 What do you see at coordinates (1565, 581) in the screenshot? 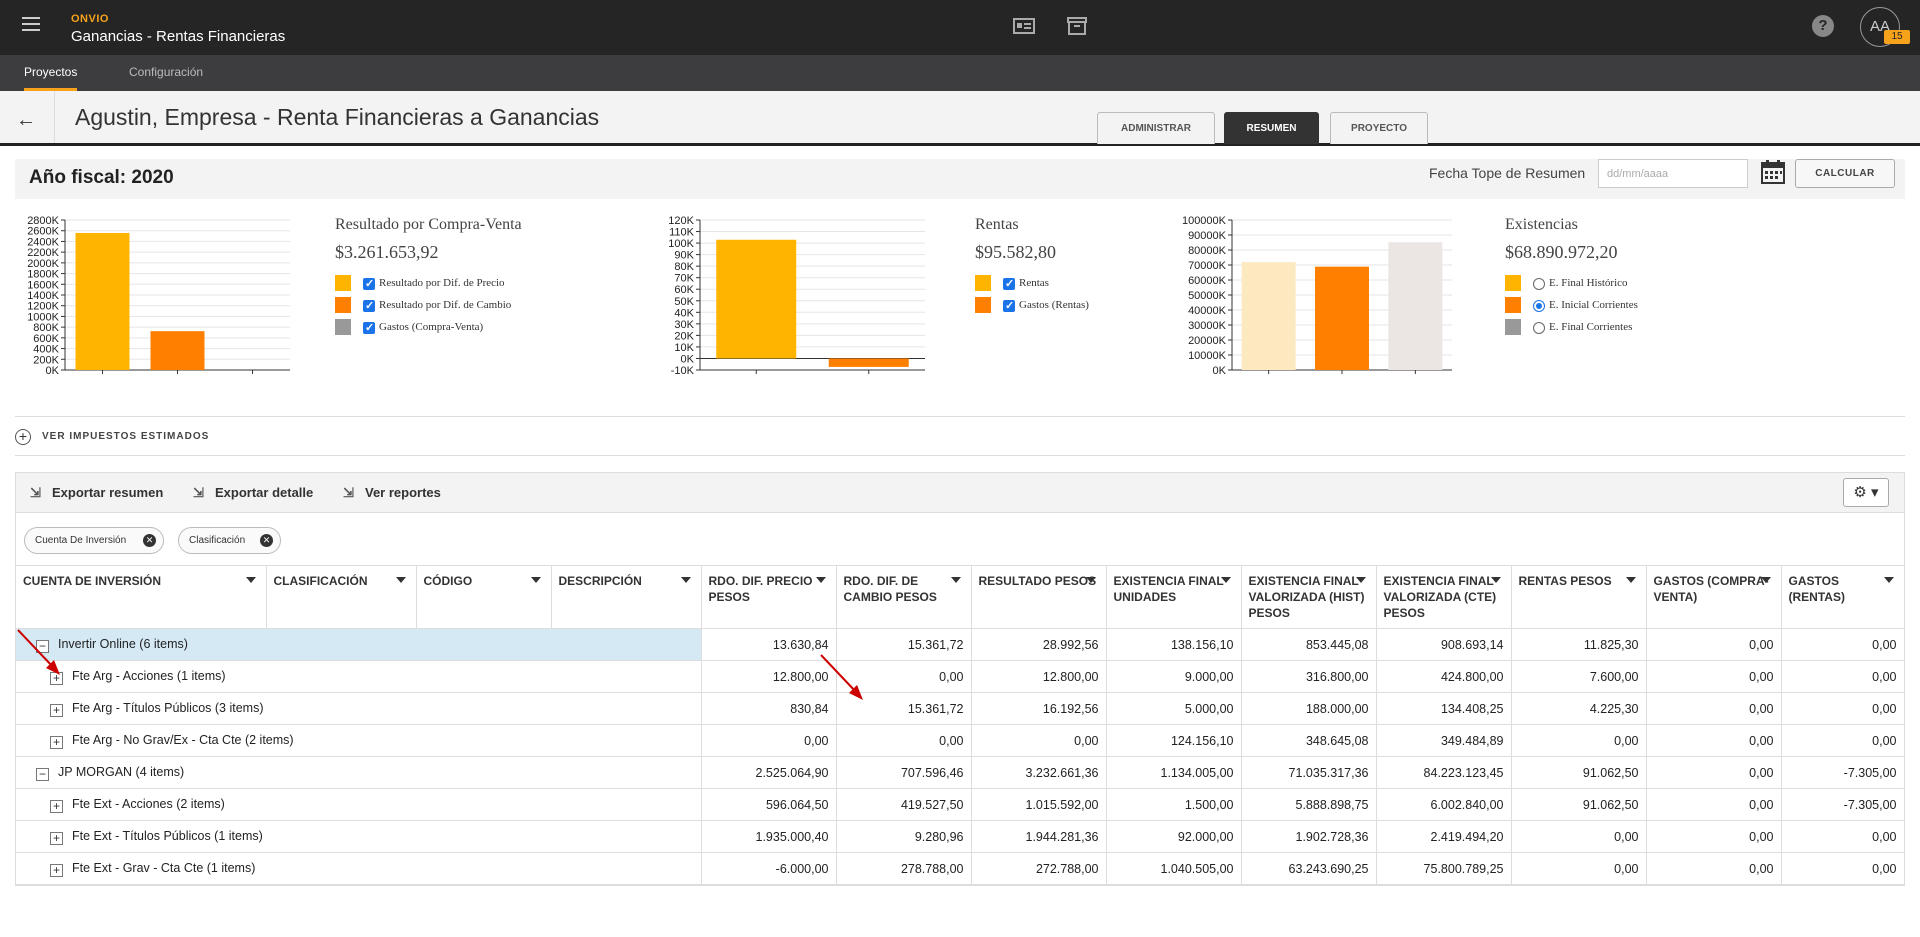
I see `column-header-label: RENTAS PESOS` at bounding box center [1565, 581].